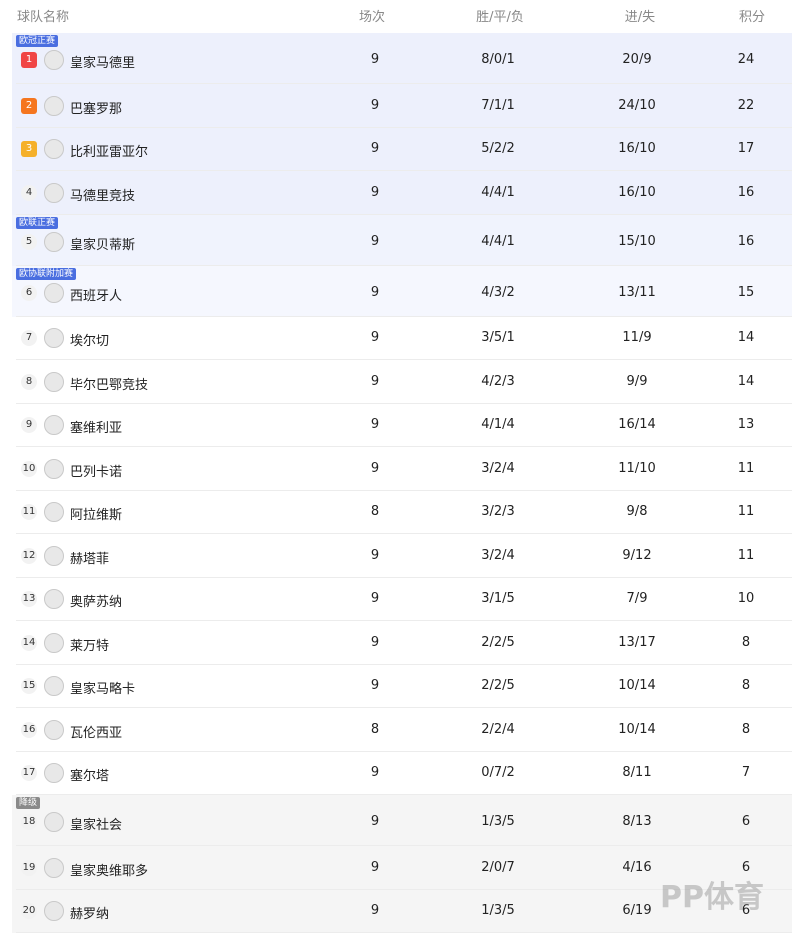 This screenshot has height=936, width=807. I want to click on points: 14, so click(746, 338).